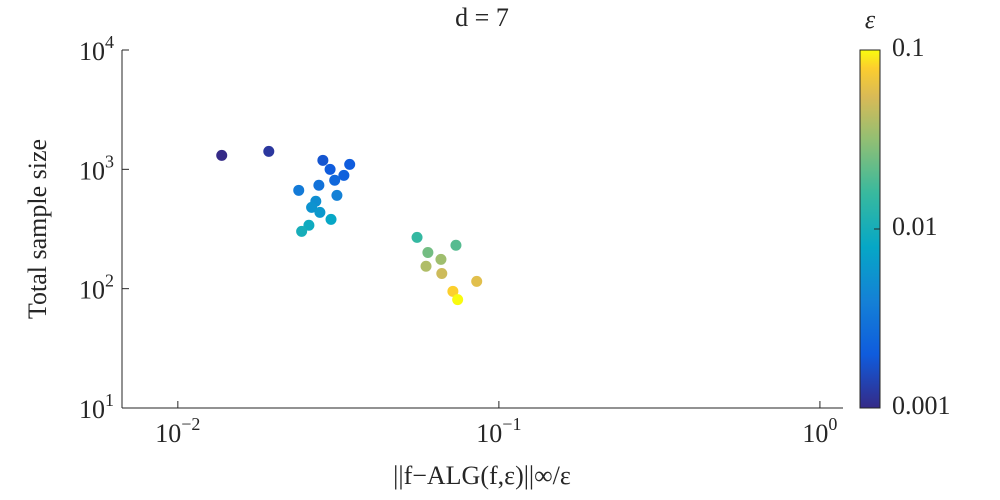 The height and width of the screenshot is (500, 1000). What do you see at coordinates (511, 424) in the screenshot?
I see `x-tick-label-exponent: −1` at bounding box center [511, 424].